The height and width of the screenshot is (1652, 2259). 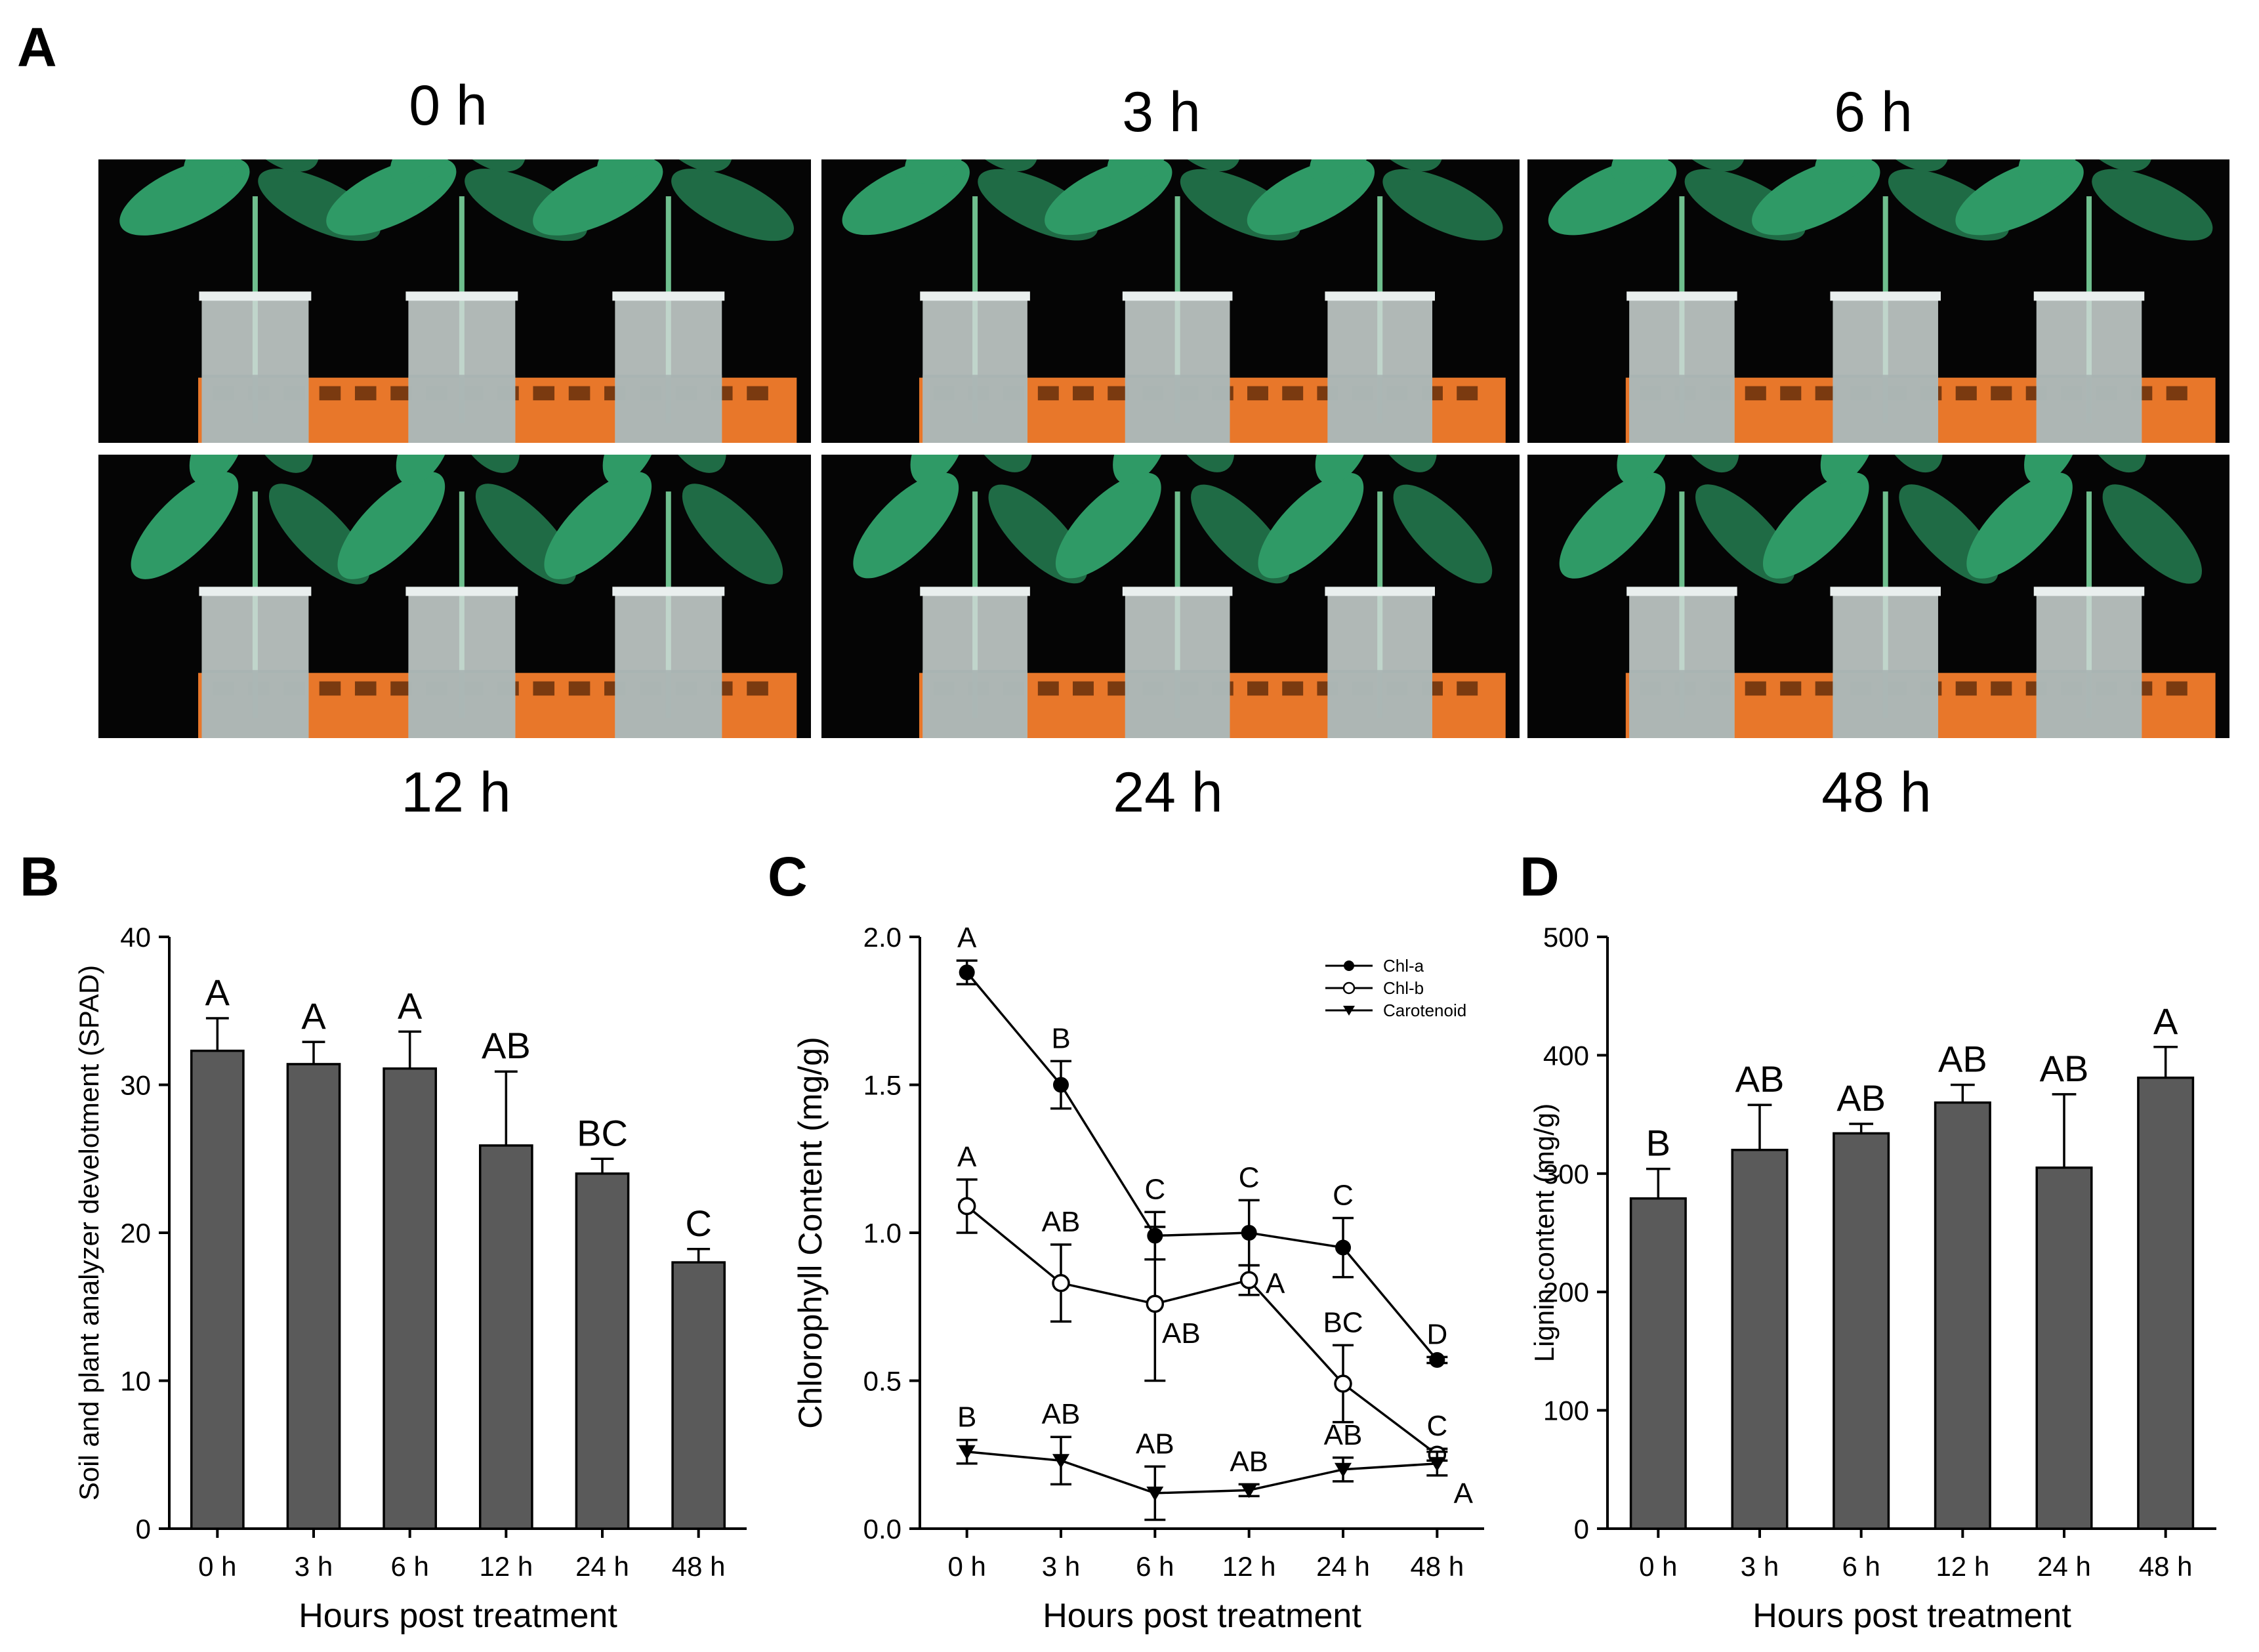 What do you see at coordinates (1155, 1566) in the screenshot?
I see `x-tick-label: 6 h` at bounding box center [1155, 1566].